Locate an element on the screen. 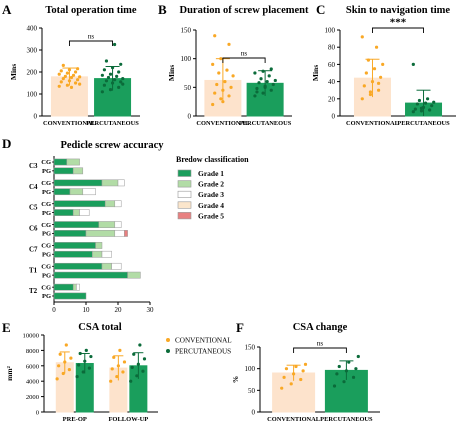 This screenshot has height=431, width=474. x-tick-label: CONVENTIONAL is located at coordinates (69, 123).